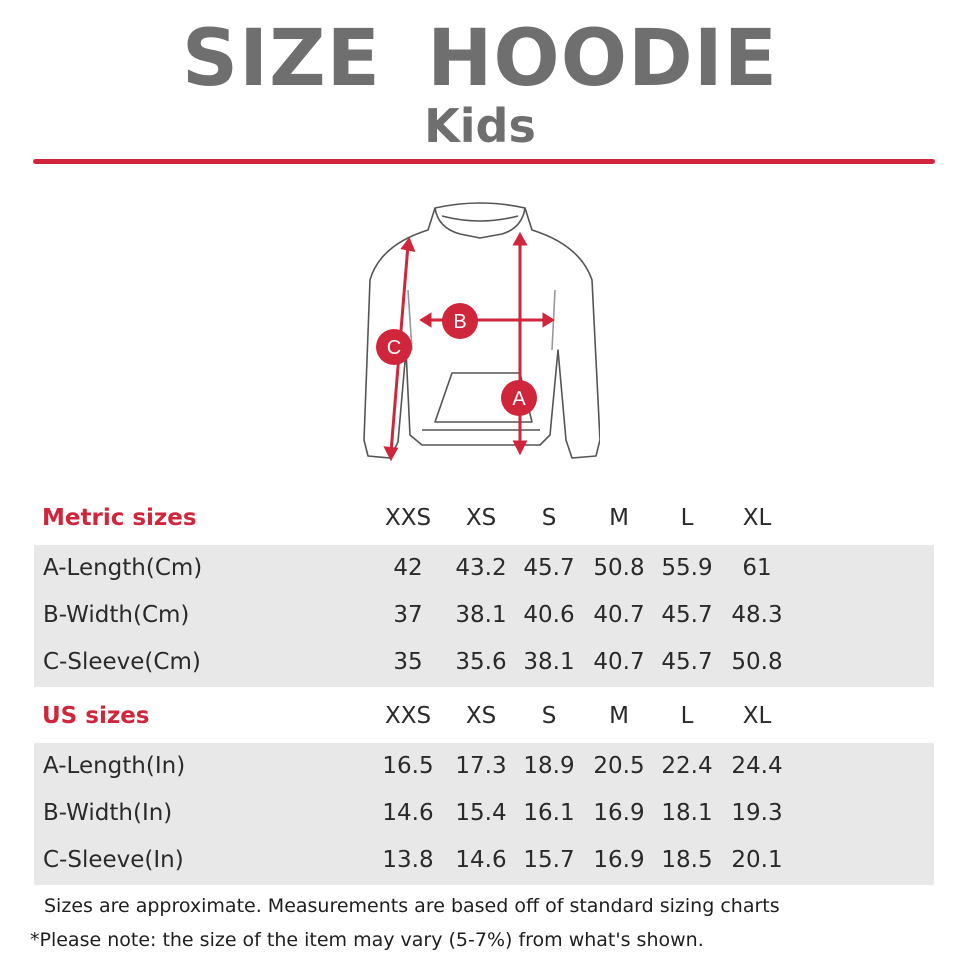  I want to click on label-c: C, so click(394, 348).